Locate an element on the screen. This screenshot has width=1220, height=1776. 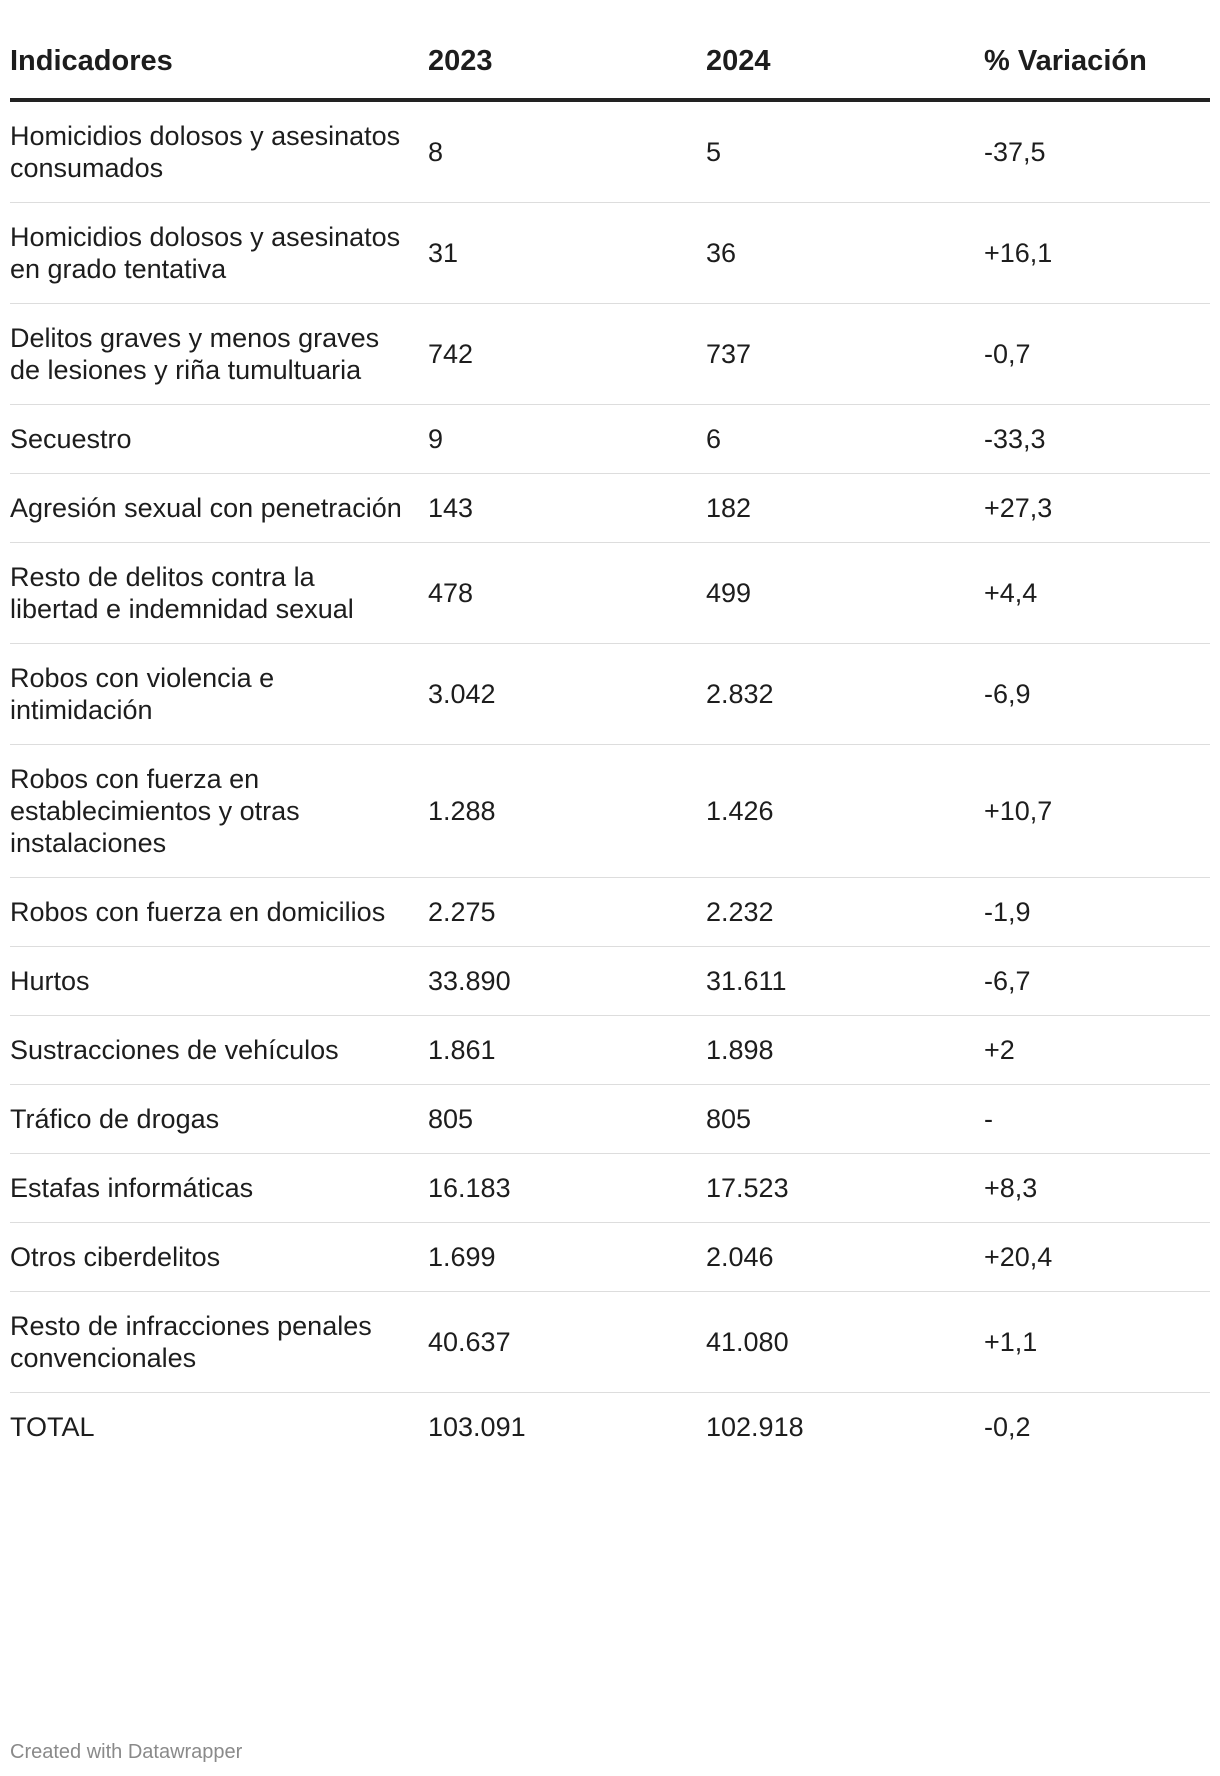
cell-variacion: -6,9 is located at coordinates (1097, 694).